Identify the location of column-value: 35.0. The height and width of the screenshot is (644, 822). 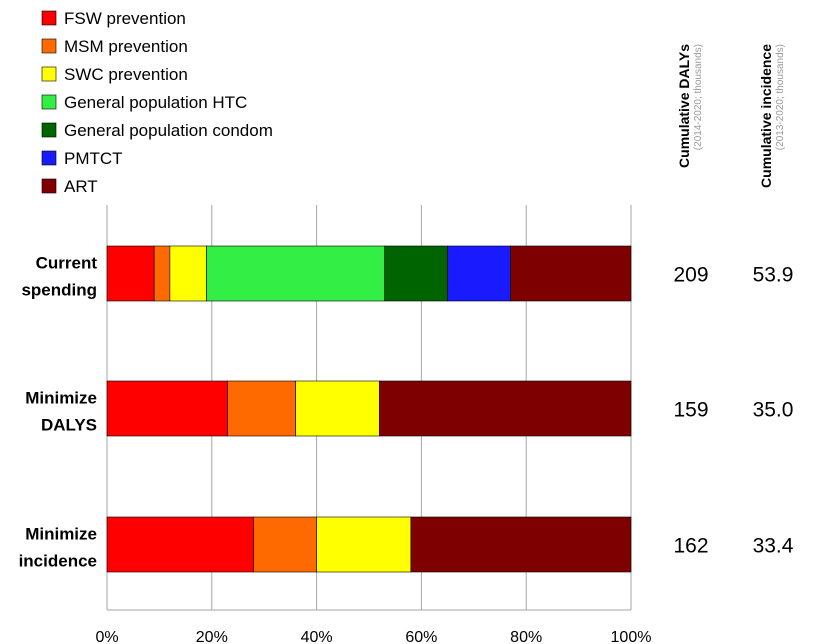
(773, 410).